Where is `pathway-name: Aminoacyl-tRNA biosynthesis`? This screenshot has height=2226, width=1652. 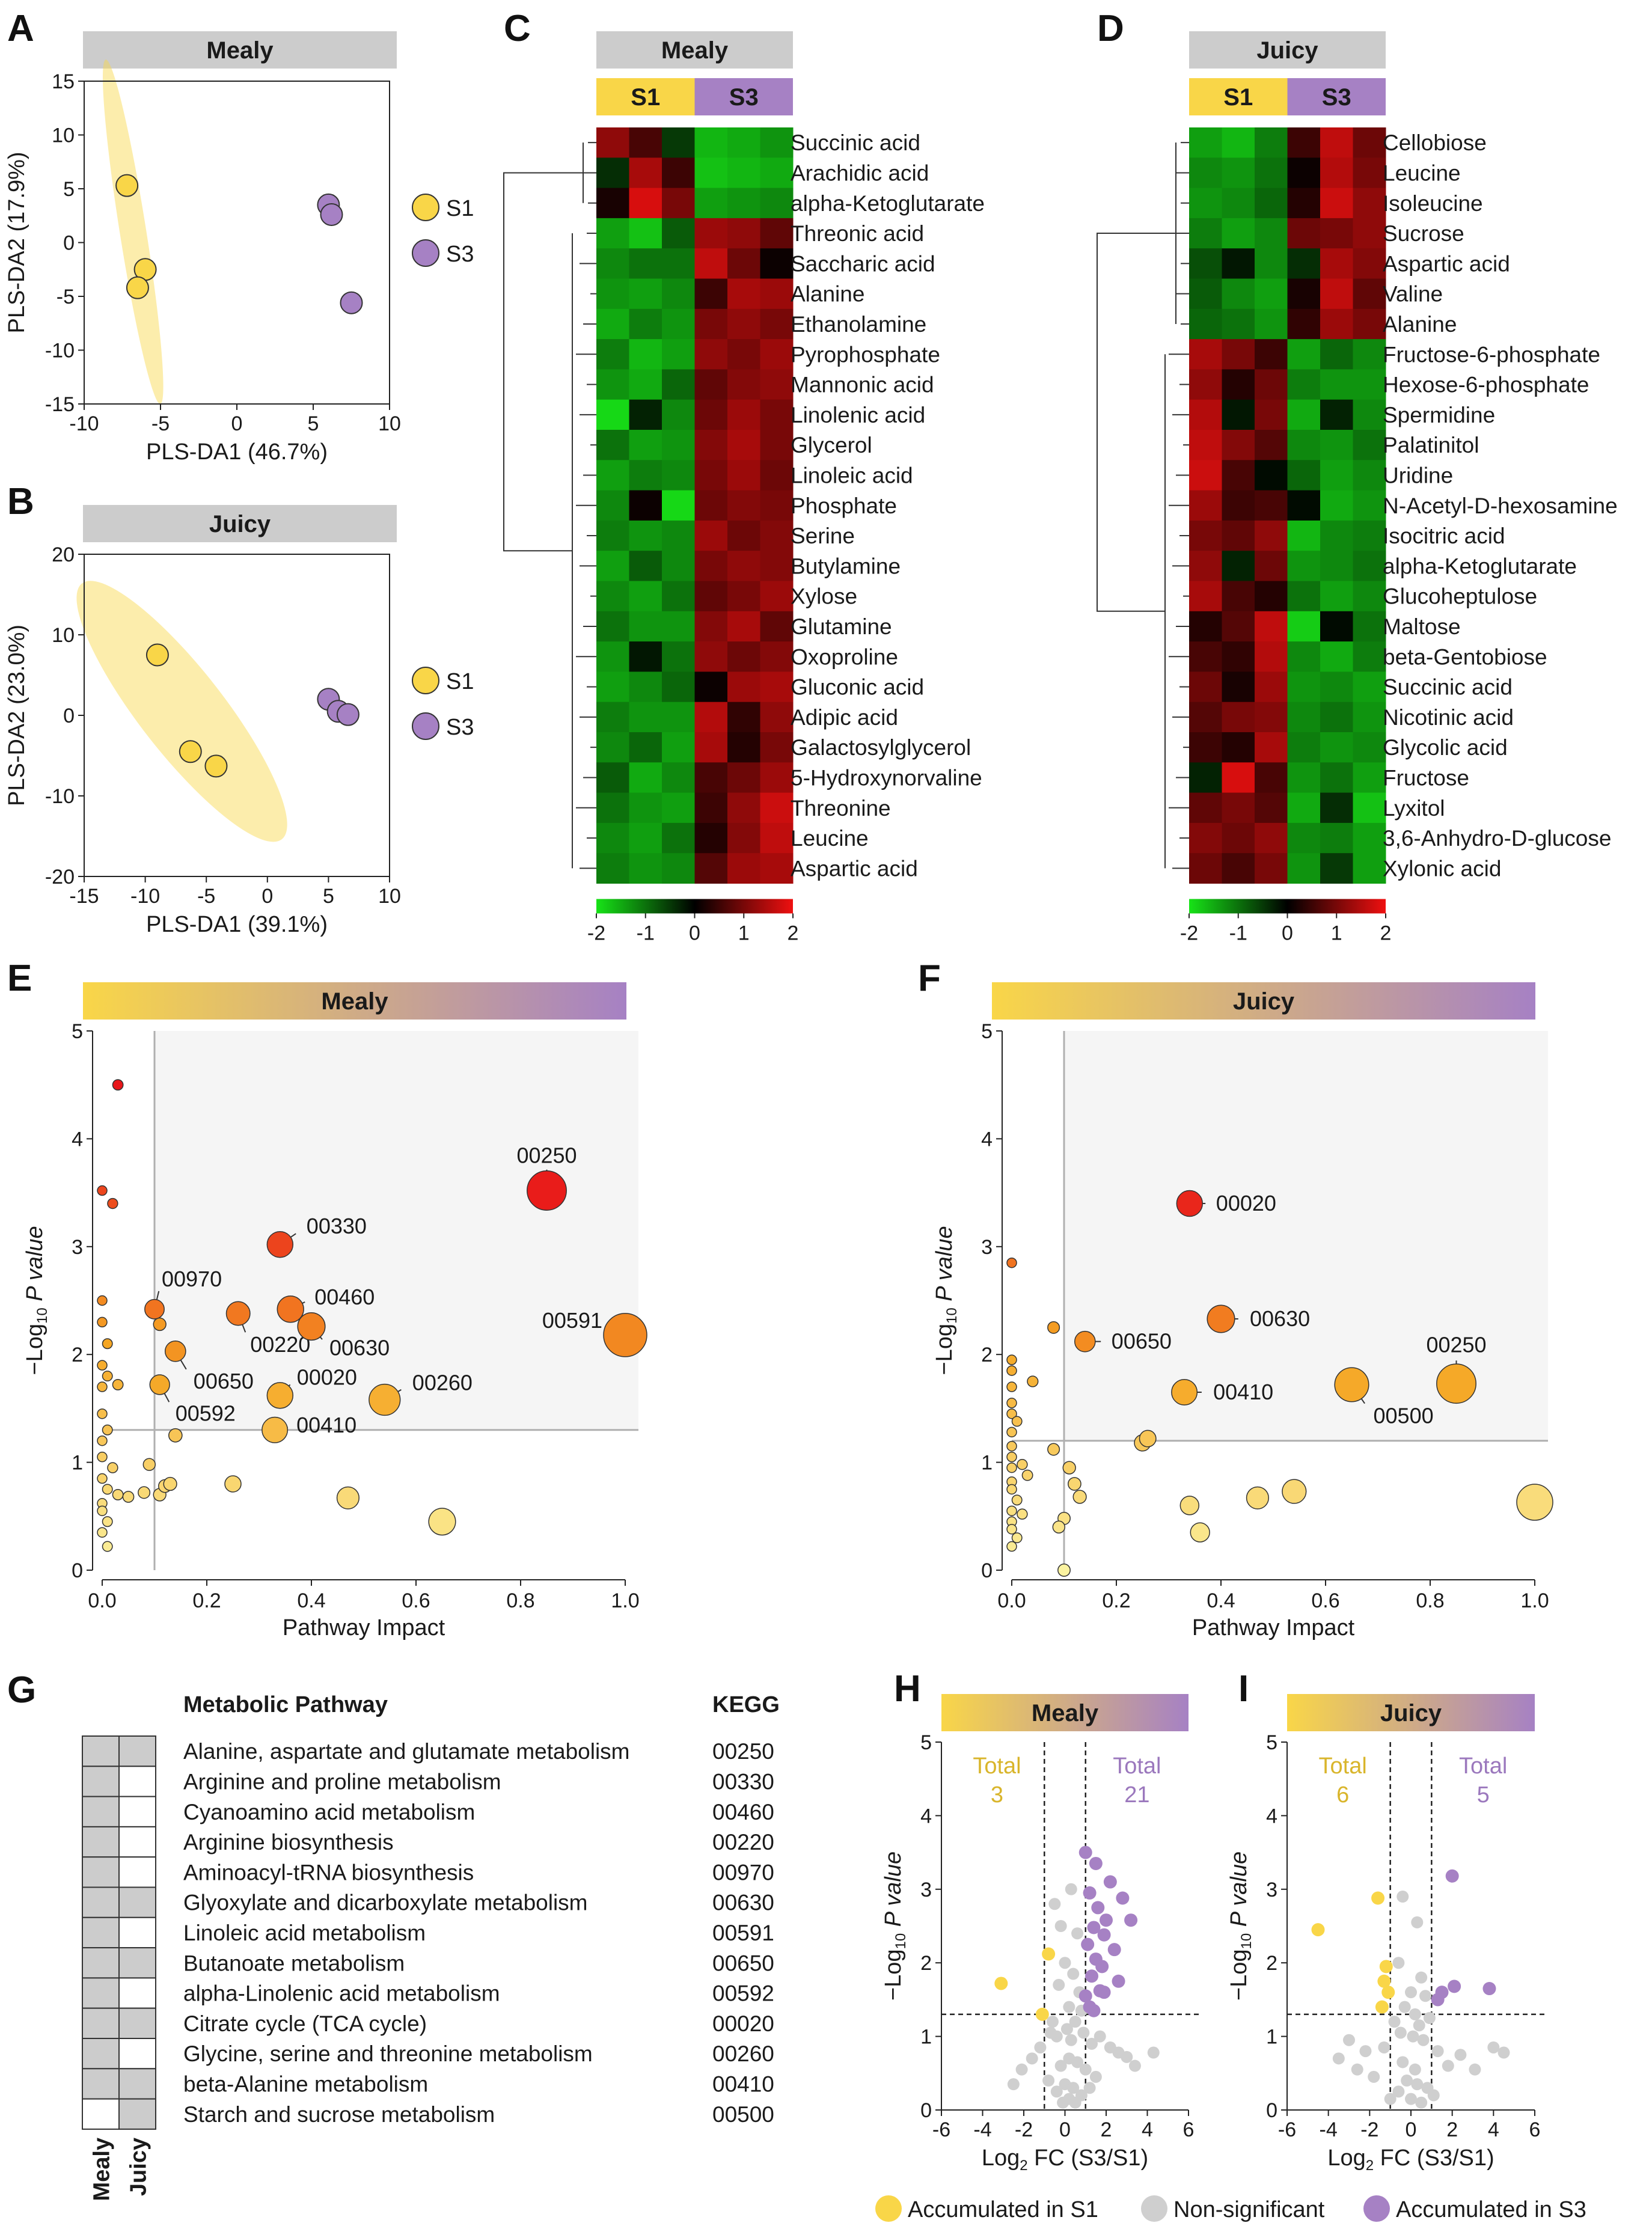 pathway-name: Aminoacyl-tRNA biosynthesis is located at coordinates (329, 1872).